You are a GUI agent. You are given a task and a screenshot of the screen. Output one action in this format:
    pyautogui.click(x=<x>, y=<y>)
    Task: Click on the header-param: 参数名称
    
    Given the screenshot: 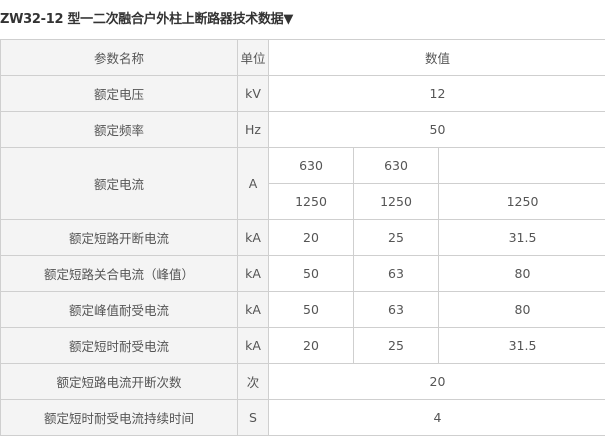 What is the action you would take?
    pyautogui.click(x=119, y=57)
    